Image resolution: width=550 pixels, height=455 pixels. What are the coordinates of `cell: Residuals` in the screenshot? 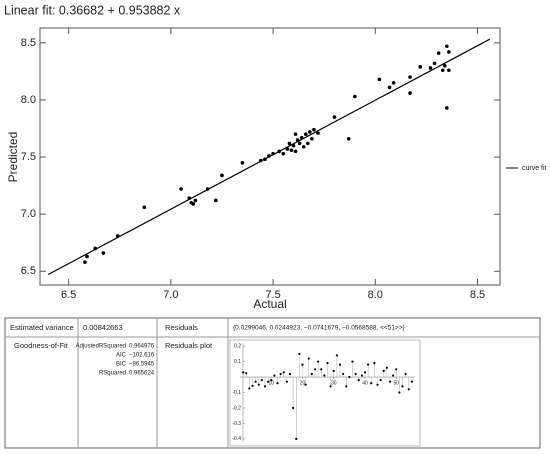 It's located at (181, 327).